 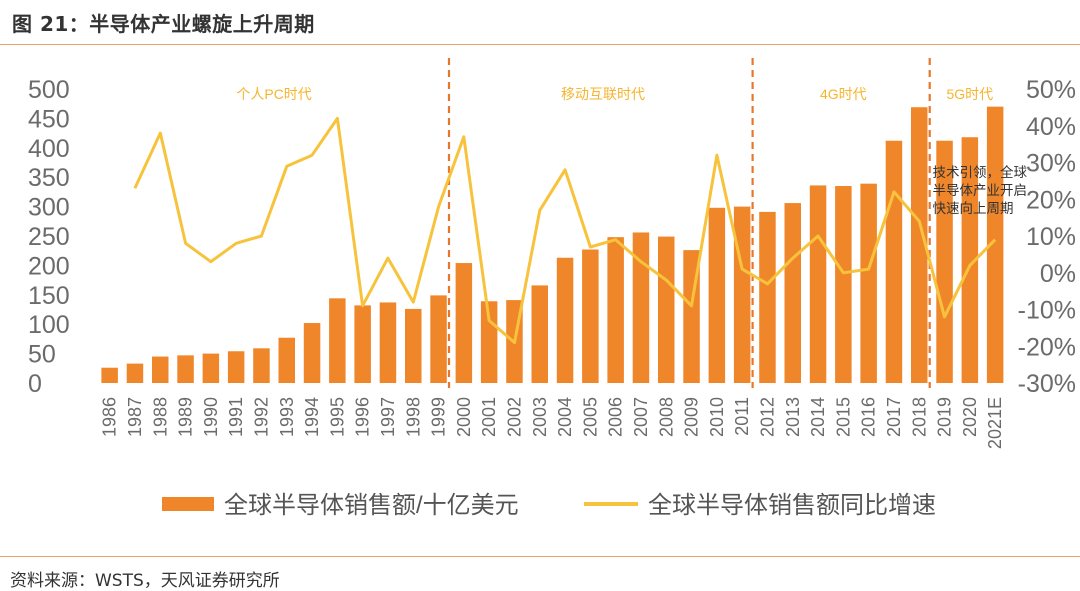 What do you see at coordinates (793, 417) in the screenshot?
I see `x-tick-label: 2013` at bounding box center [793, 417].